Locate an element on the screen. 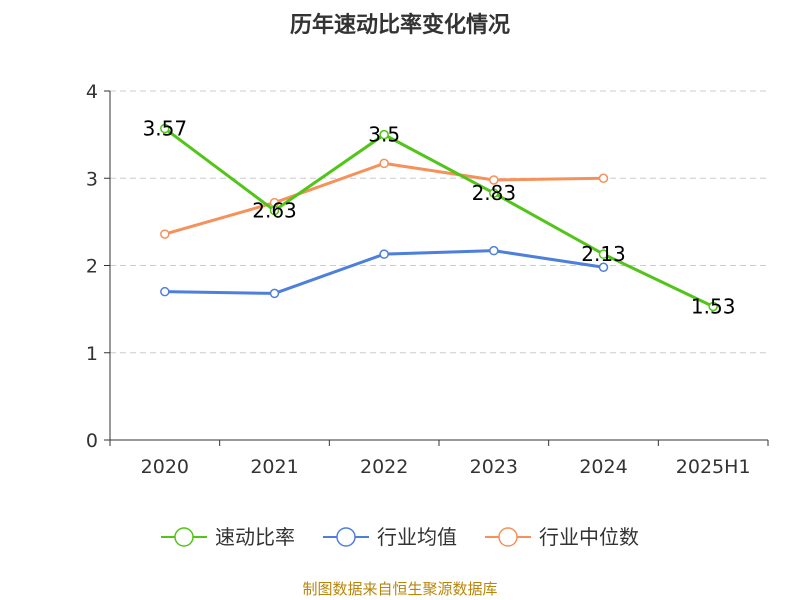 Image resolution: width=800 pixels, height=600 pixels. data-label: 1.53 is located at coordinates (713, 307).